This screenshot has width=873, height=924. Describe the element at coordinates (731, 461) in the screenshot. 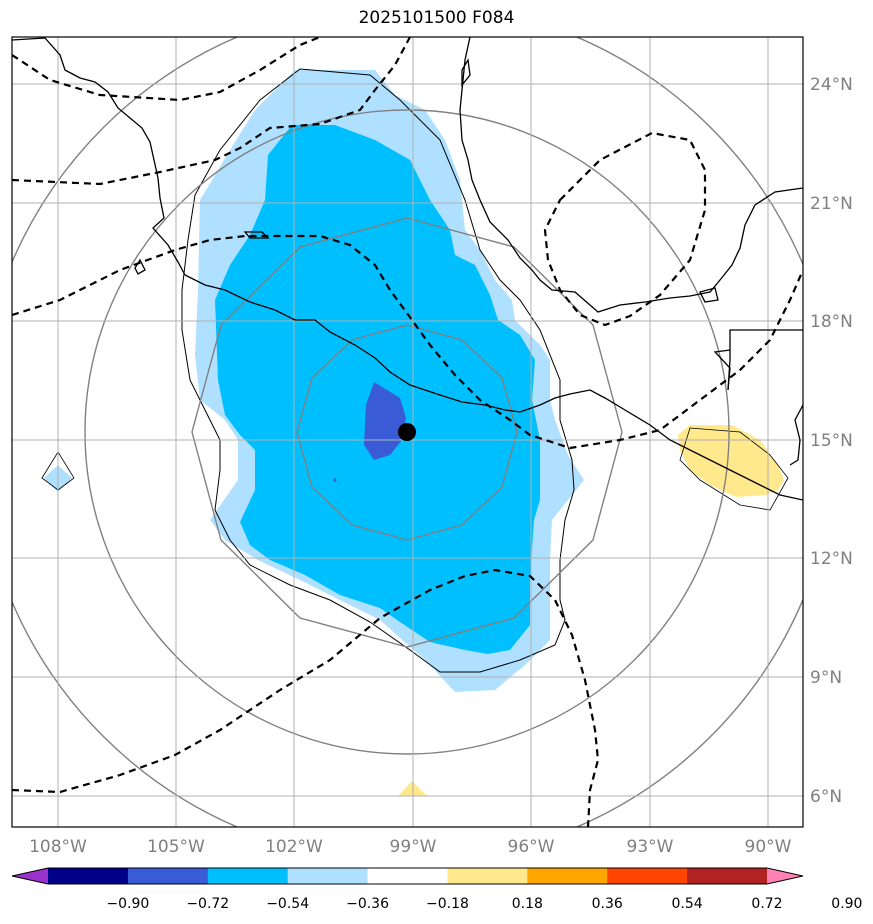

I see `contour-level1-pos` at that location.